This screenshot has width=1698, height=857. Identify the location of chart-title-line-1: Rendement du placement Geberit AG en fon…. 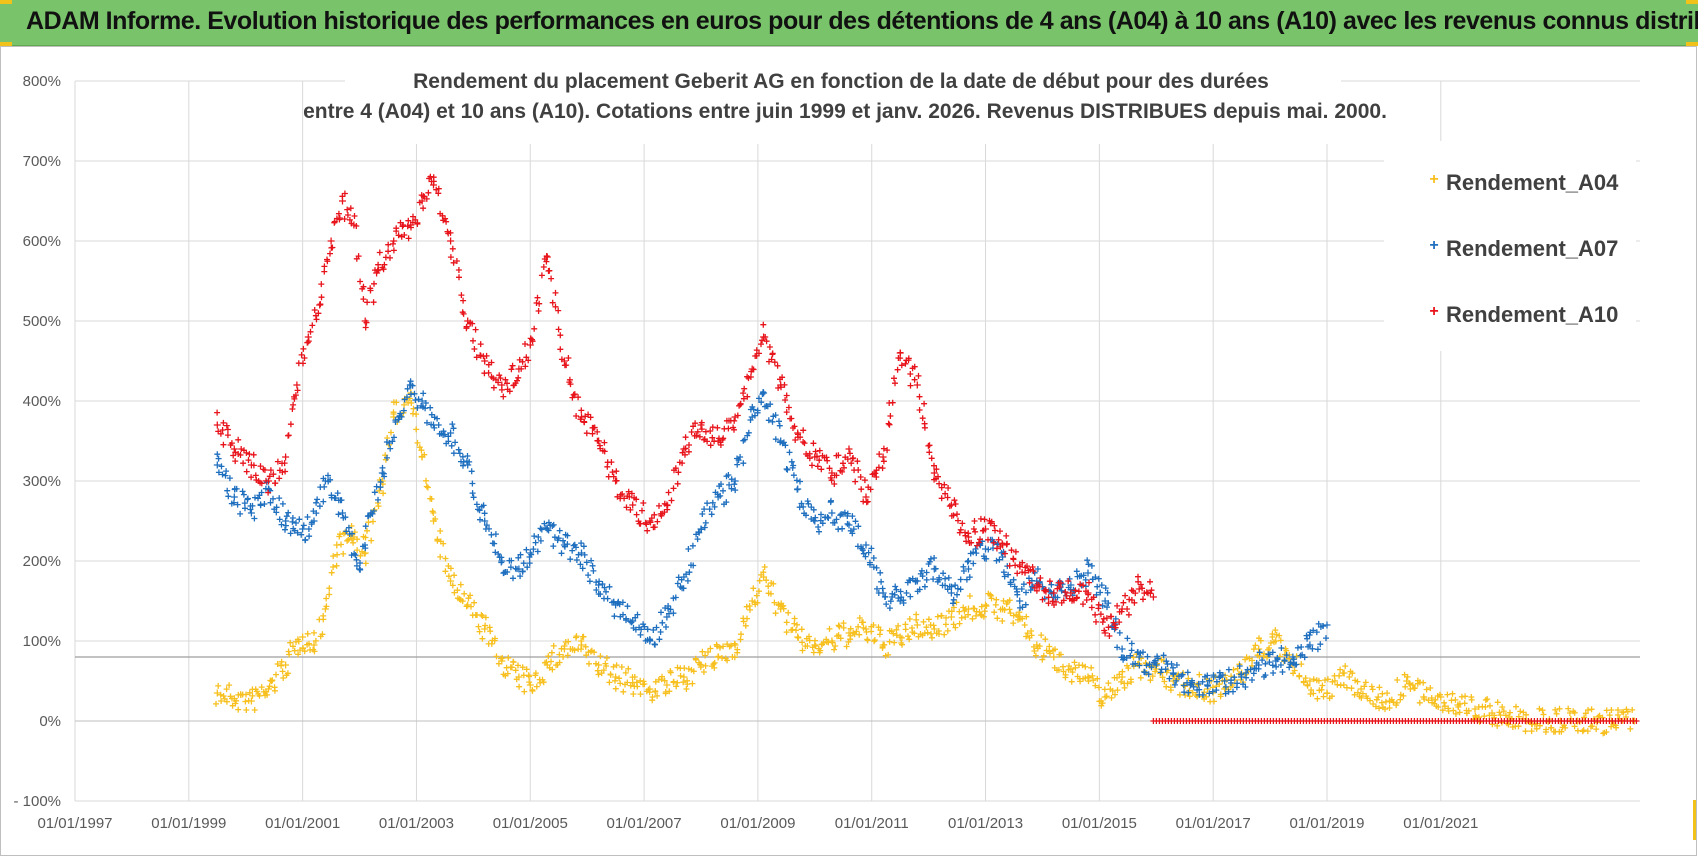
(841, 81).